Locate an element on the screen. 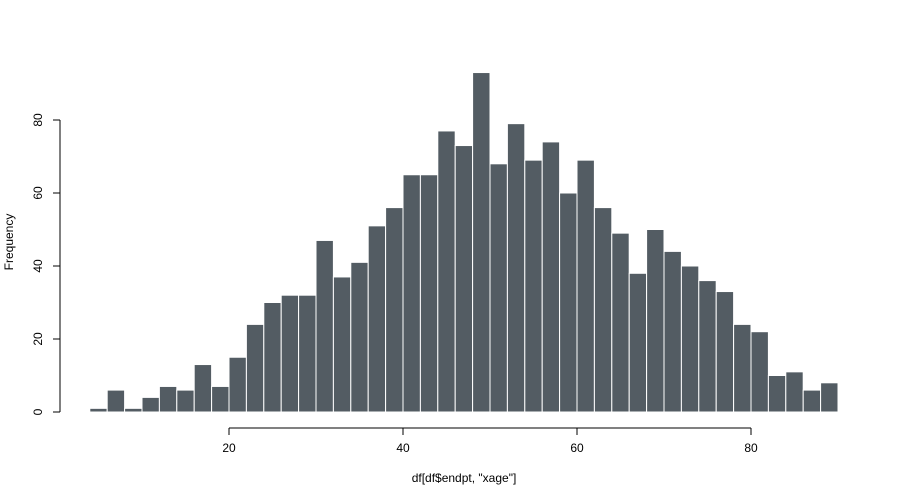 The width and height of the screenshot is (900, 500). x-tick-label: 20 is located at coordinates (229, 448).